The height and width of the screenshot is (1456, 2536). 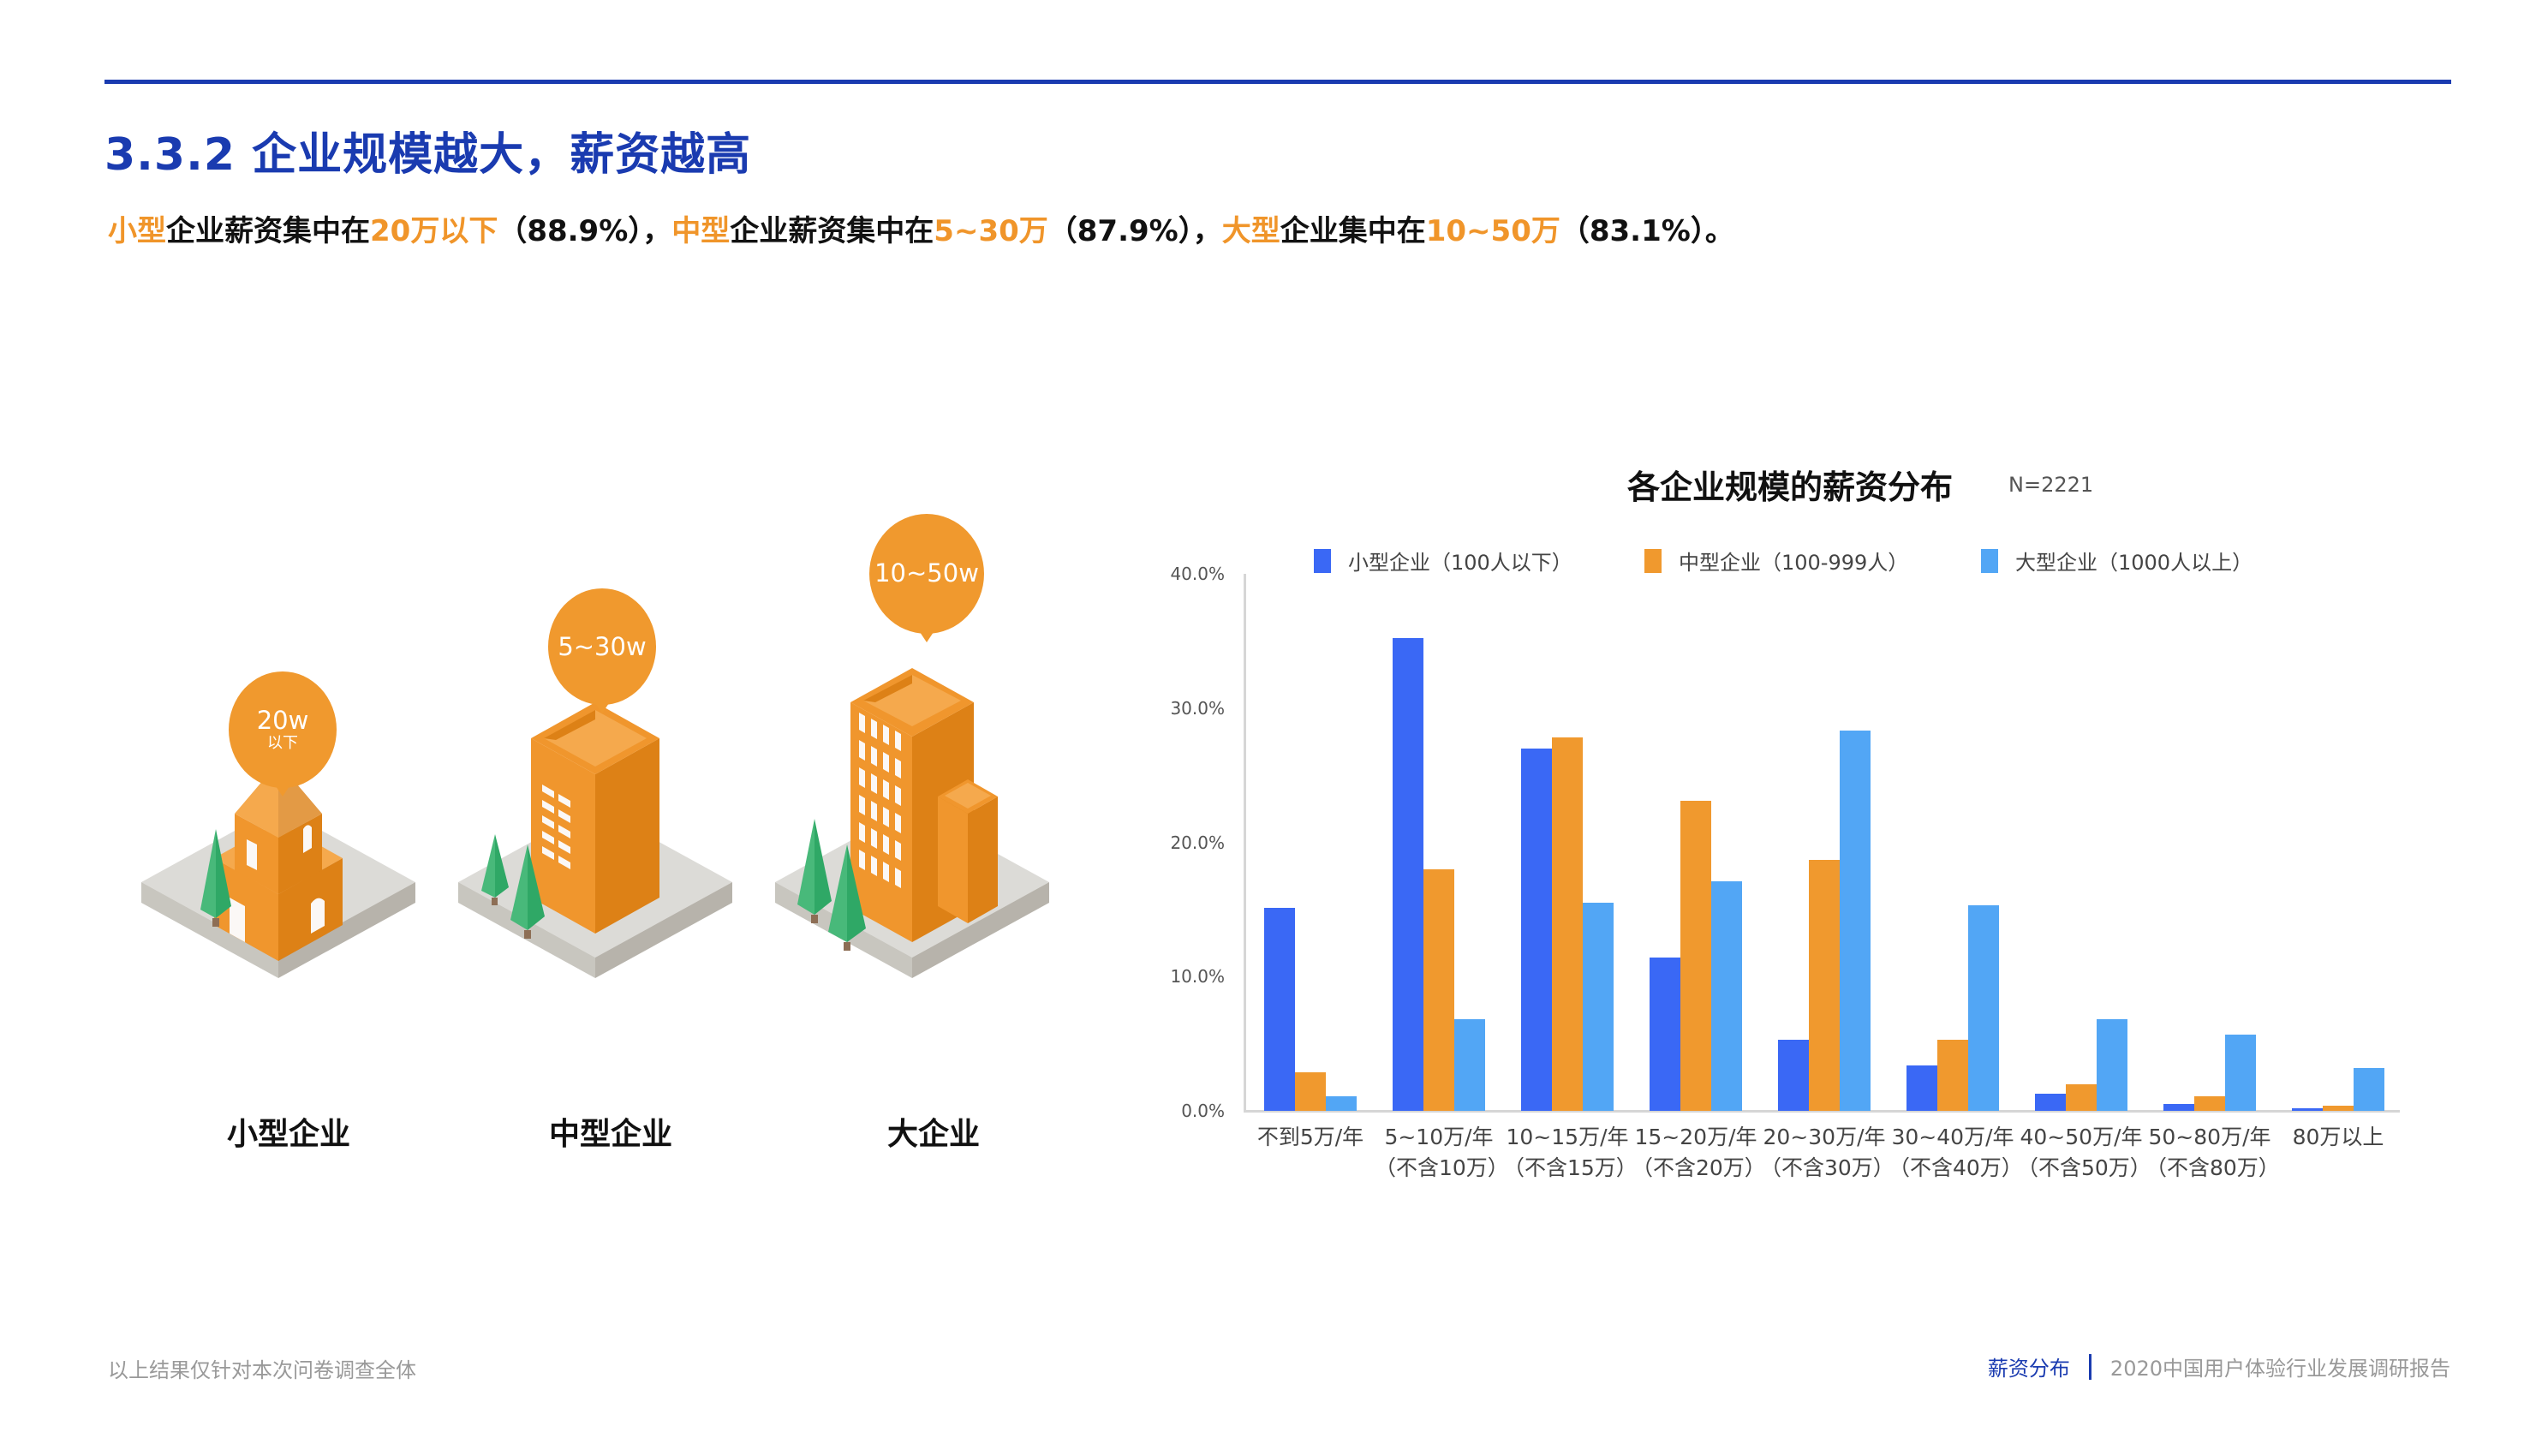 What do you see at coordinates (1653, 560) in the screenshot?
I see `legend-swatch-medium` at bounding box center [1653, 560].